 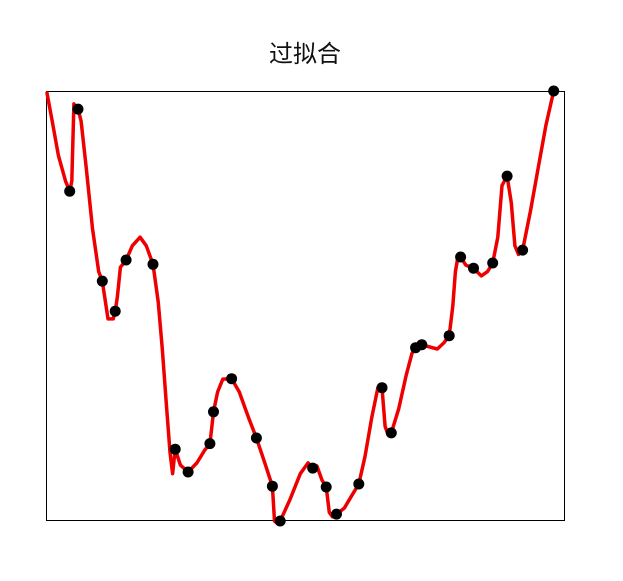 What do you see at coordinates (305, 54) in the screenshot?
I see `chart-title: 过拟合` at bounding box center [305, 54].